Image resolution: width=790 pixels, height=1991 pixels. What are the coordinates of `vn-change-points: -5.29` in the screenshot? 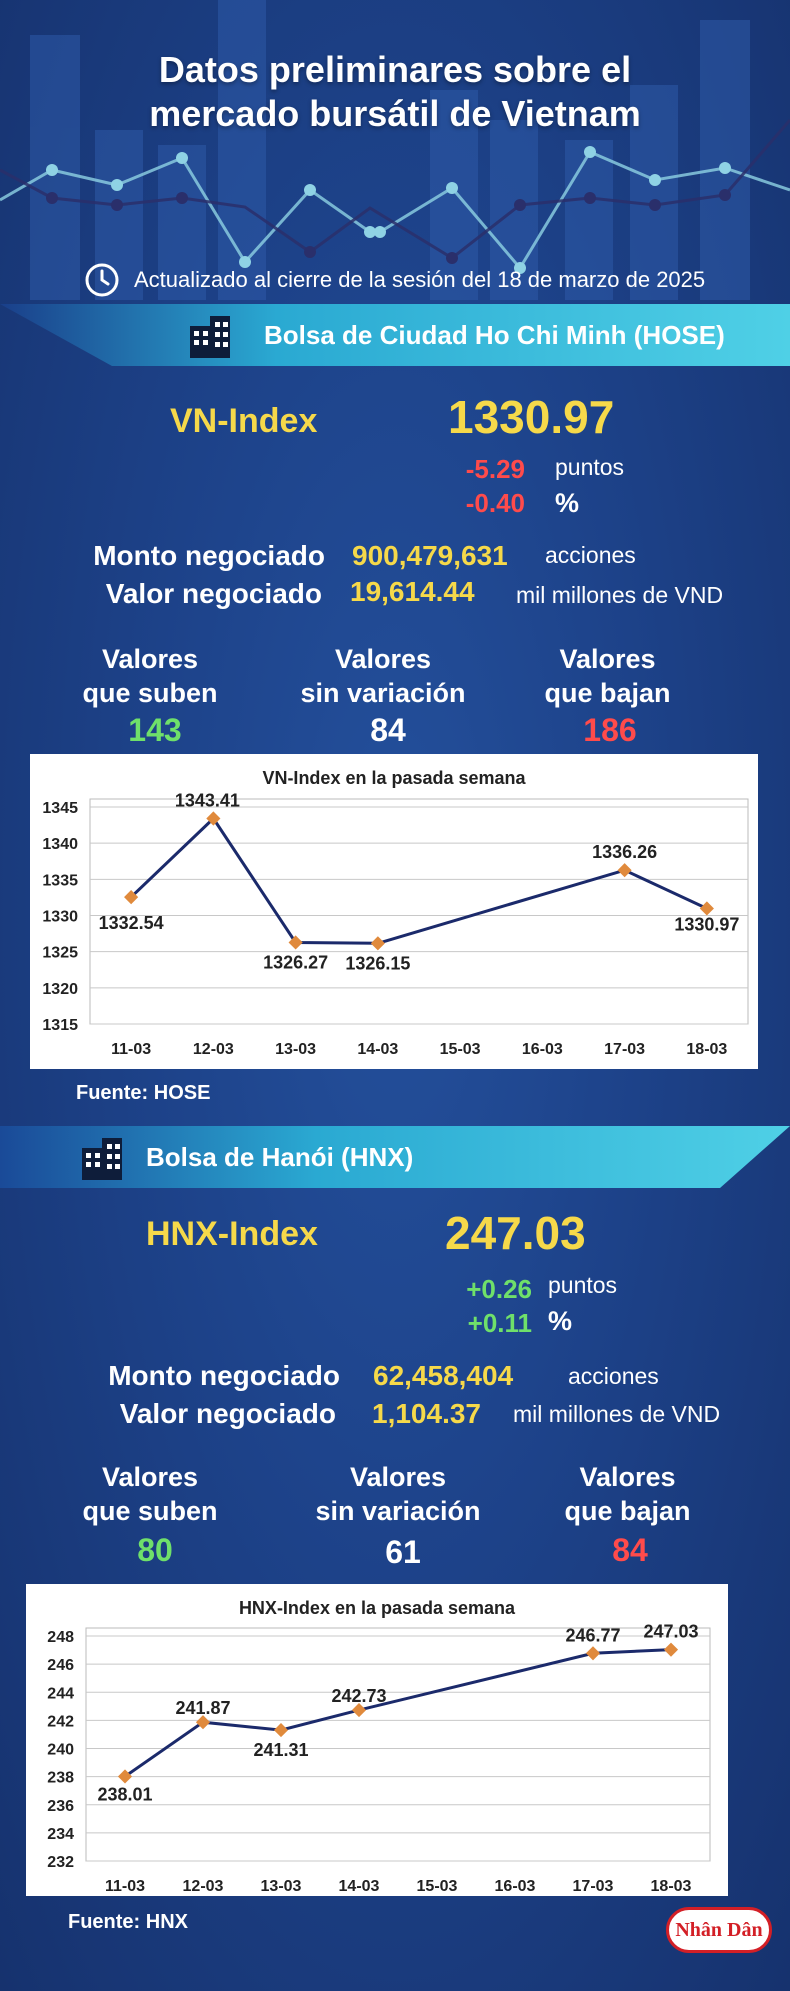 It's located at (495, 469).